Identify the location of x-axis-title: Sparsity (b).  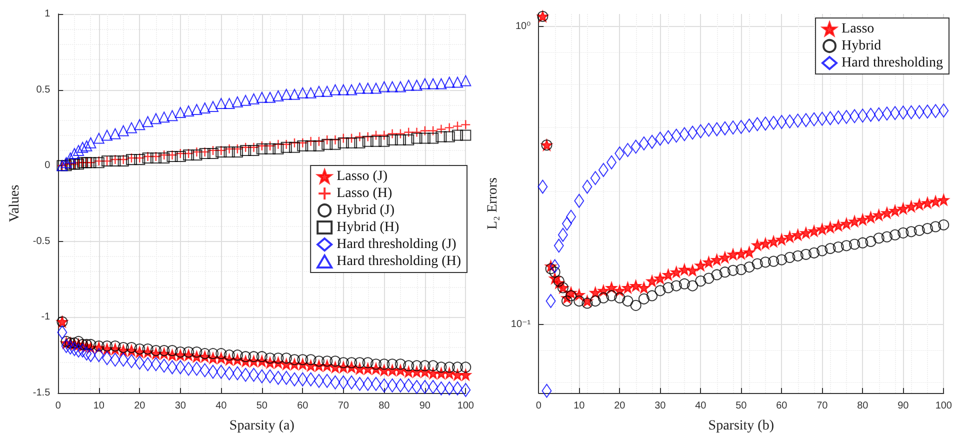
(741, 426).